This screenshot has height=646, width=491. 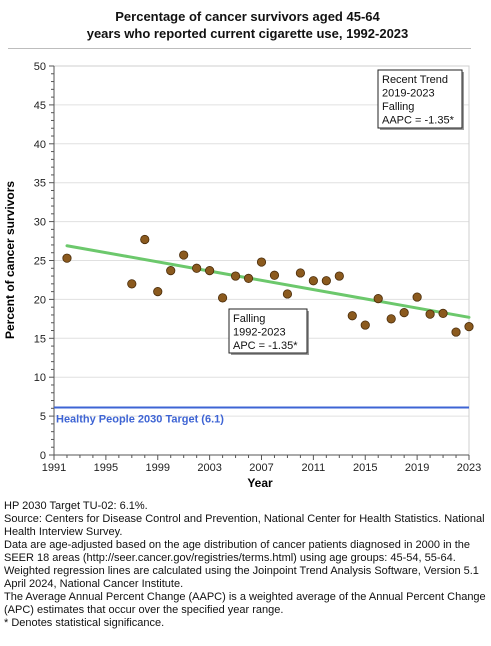 What do you see at coordinates (40, 106) in the screenshot?
I see `y-tick-label-45: 45` at bounding box center [40, 106].